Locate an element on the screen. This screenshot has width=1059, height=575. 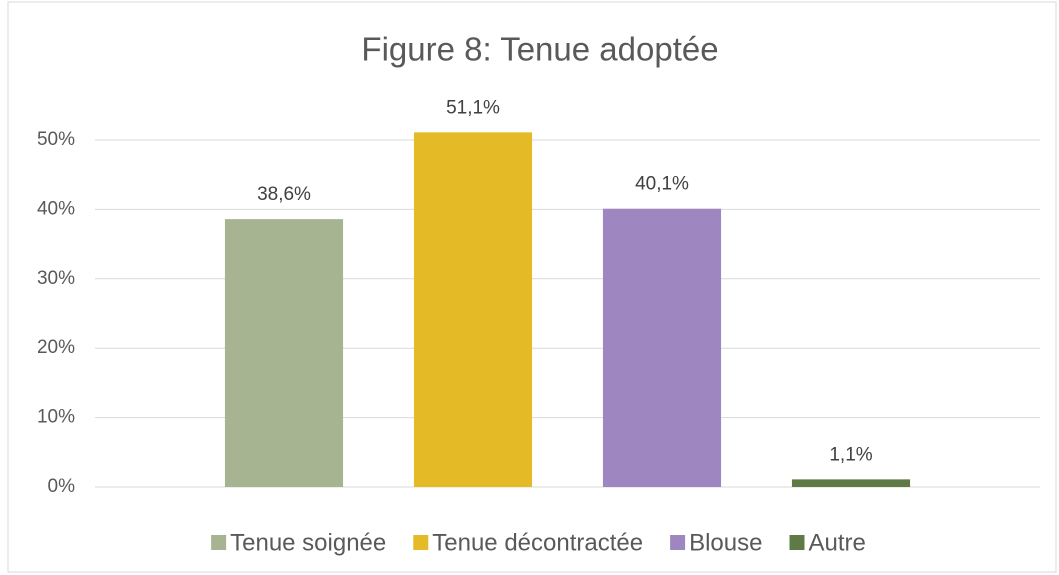
y-tick-label: 30% is located at coordinates (56, 278).